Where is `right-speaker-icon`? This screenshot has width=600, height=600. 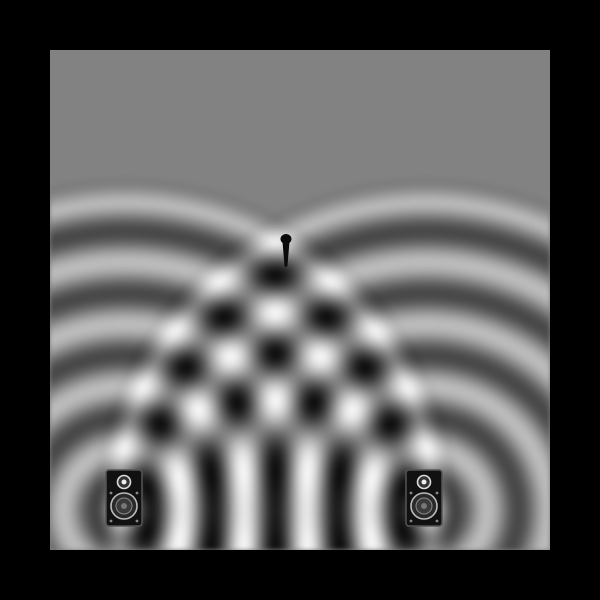 right-speaker-icon is located at coordinates (424, 498).